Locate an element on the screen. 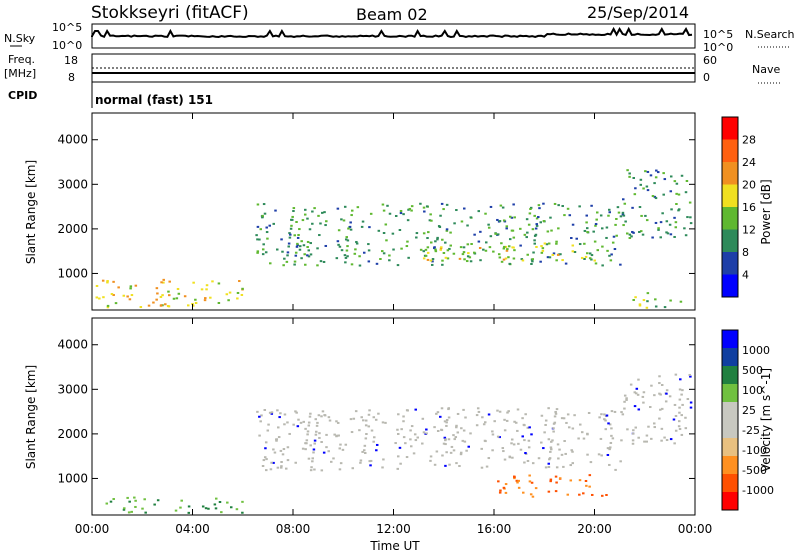 Image resolution: width=800 pixels, height=554 pixels. colorbar-tick-label: 500 is located at coordinates (752, 370).